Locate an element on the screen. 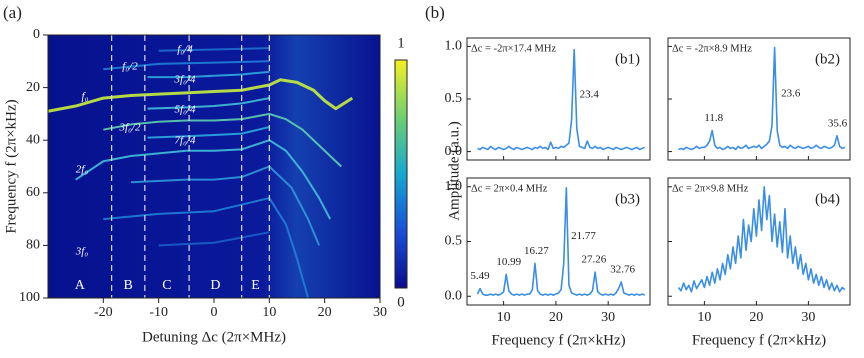 Image resolution: width=864 pixels, height=358 pixels. annotation: f₀/4 is located at coordinates (185, 50).